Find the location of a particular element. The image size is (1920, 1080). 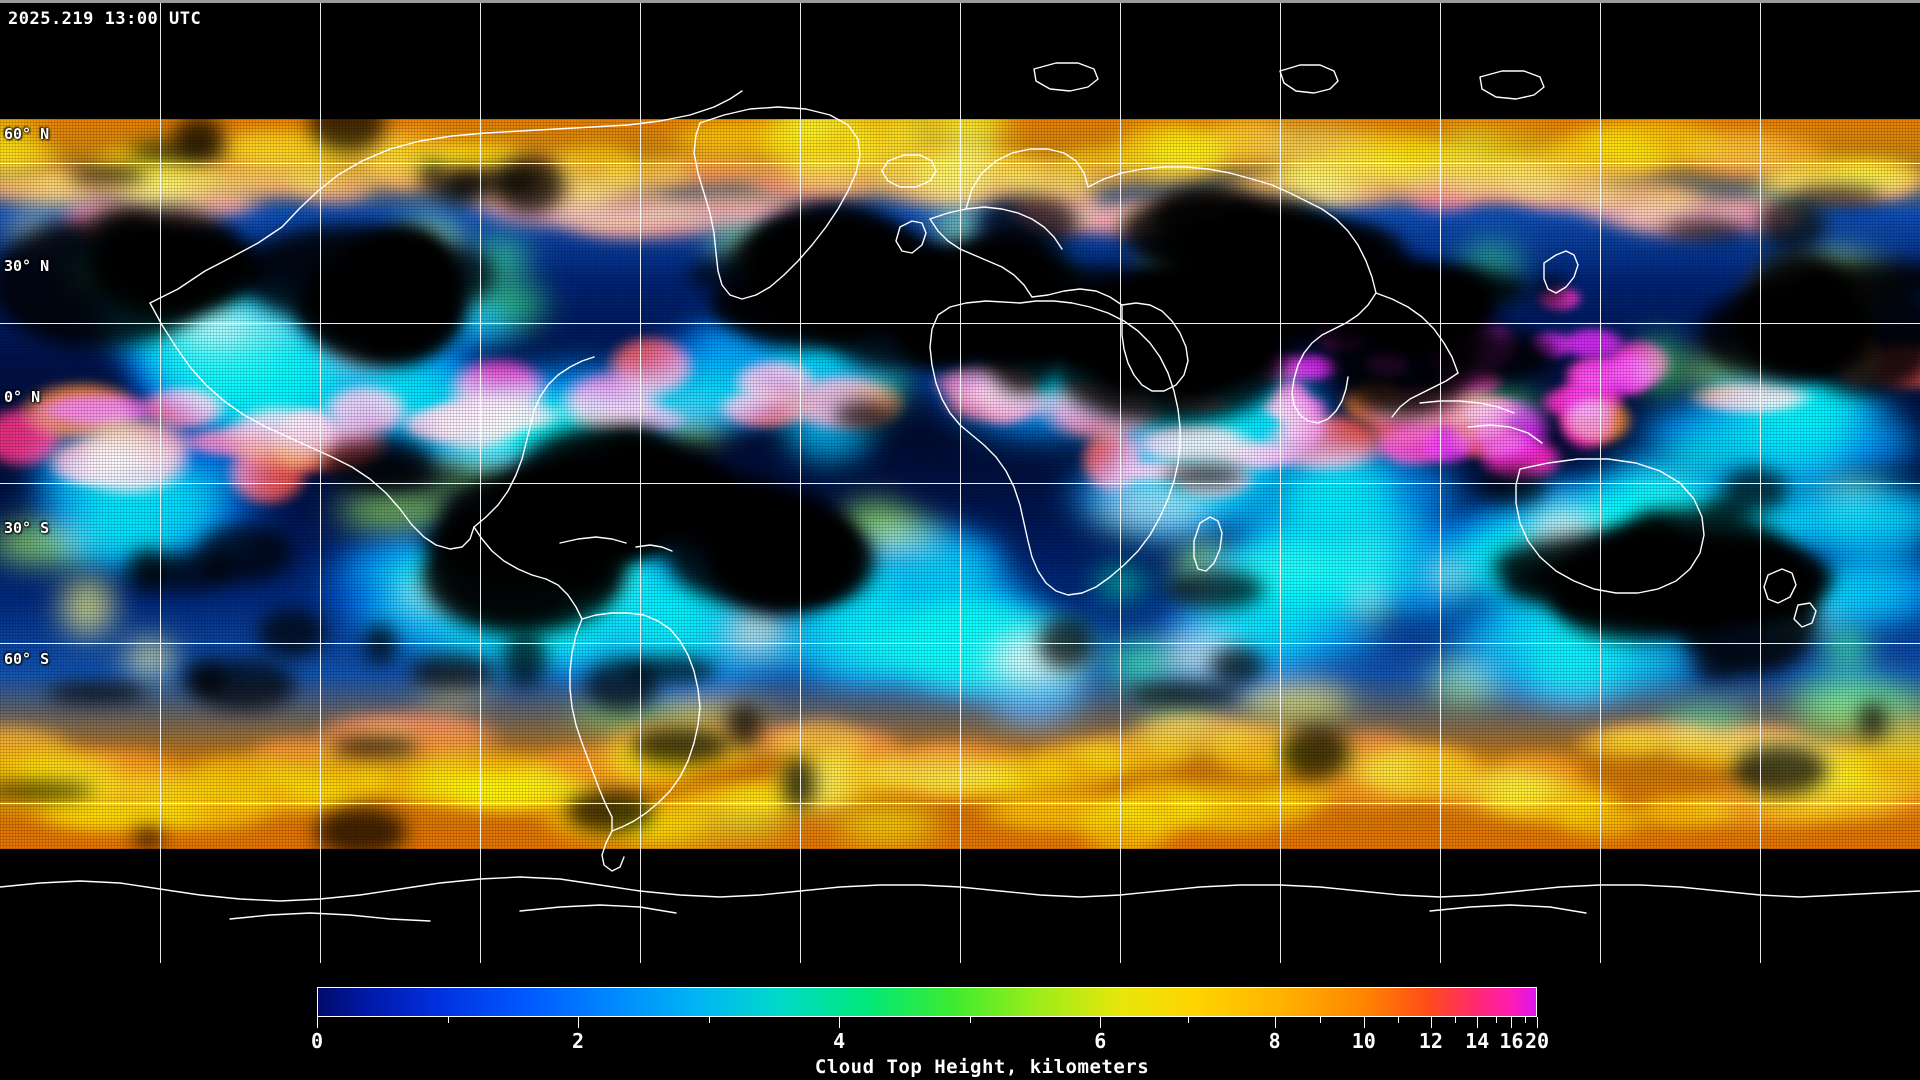

colorbar-tick-label: 10 is located at coordinates (1363, 1041).